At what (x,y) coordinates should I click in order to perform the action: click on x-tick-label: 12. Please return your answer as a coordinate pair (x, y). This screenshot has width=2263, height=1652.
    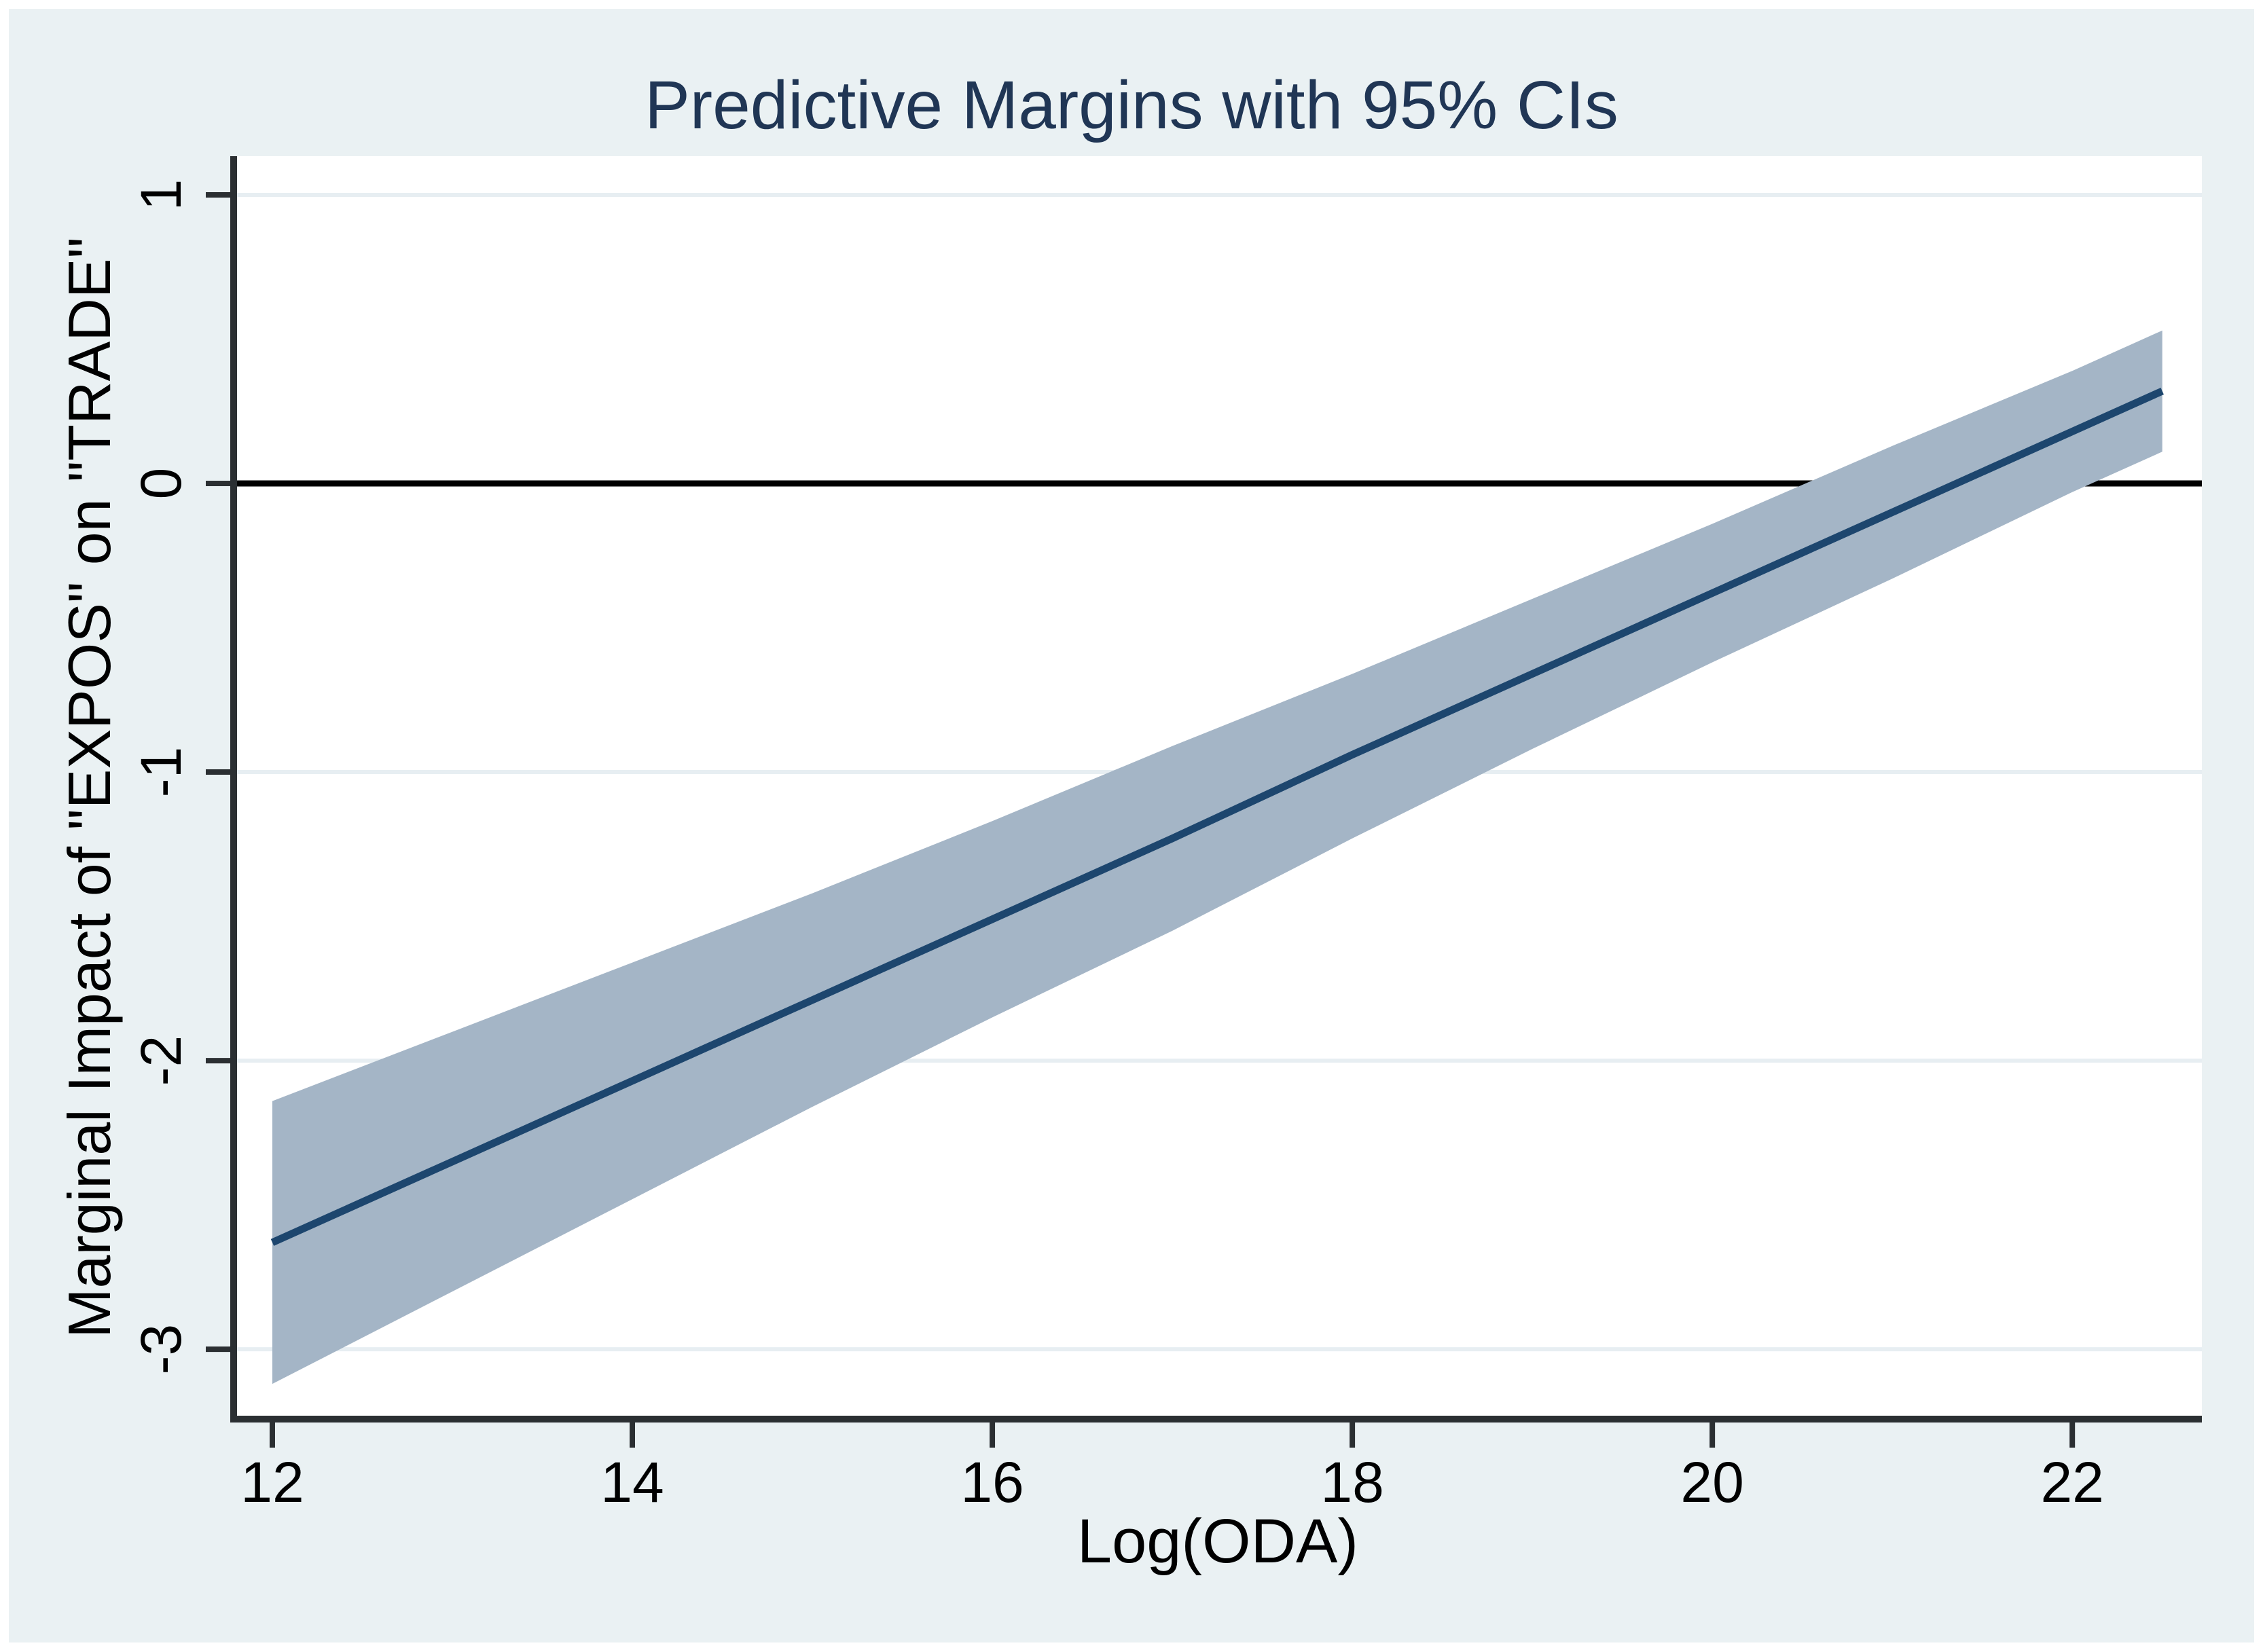
    Looking at the image, I should click on (272, 1482).